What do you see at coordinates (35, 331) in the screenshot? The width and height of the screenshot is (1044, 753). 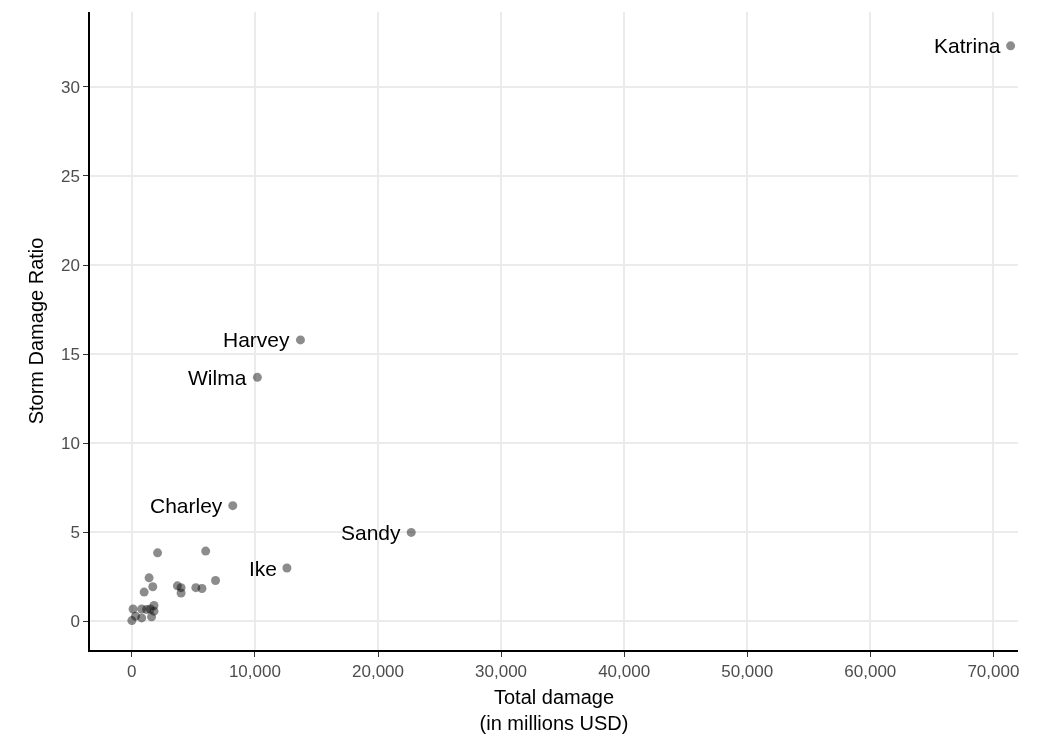 I see `y-axis-title: Storm Damage Ratio` at bounding box center [35, 331].